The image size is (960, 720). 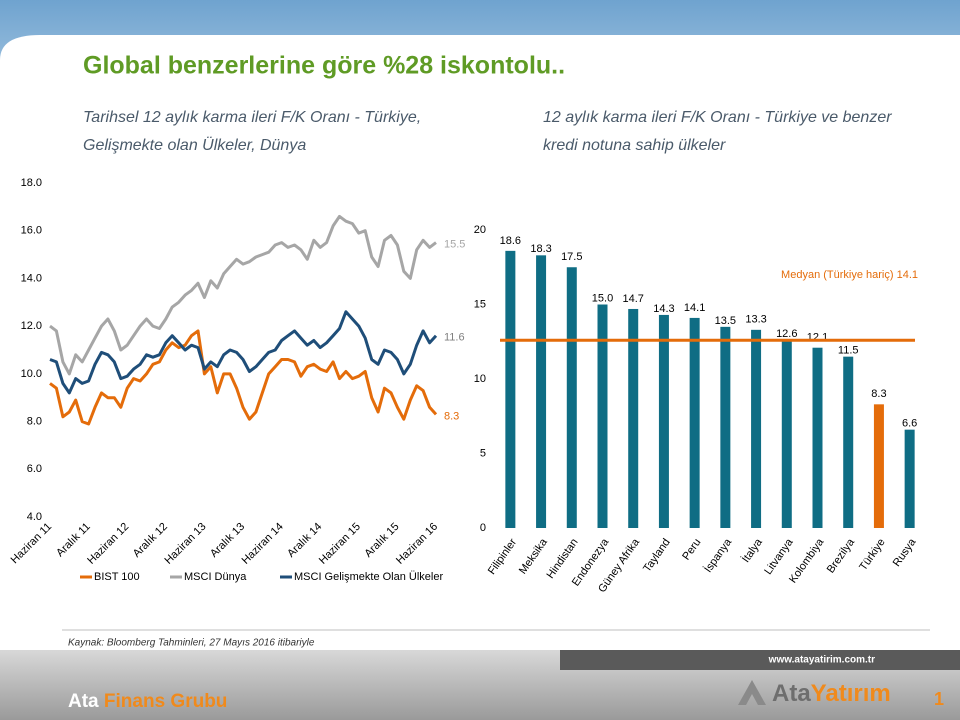 I want to click on y-tick-label: 8.0, so click(x=34, y=421).